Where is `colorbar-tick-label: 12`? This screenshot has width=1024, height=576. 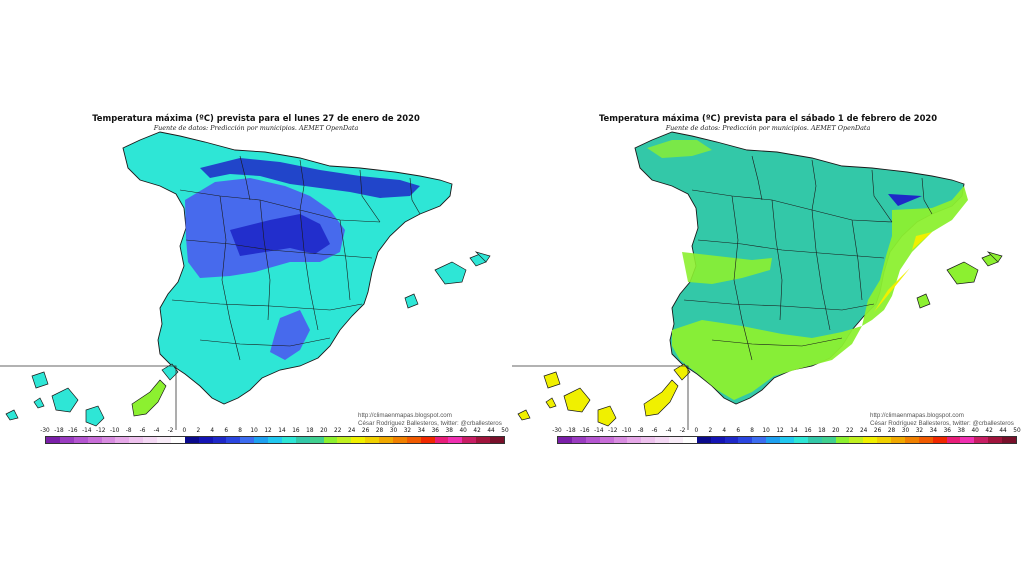 colorbar-tick-label: 12 is located at coordinates (780, 431).